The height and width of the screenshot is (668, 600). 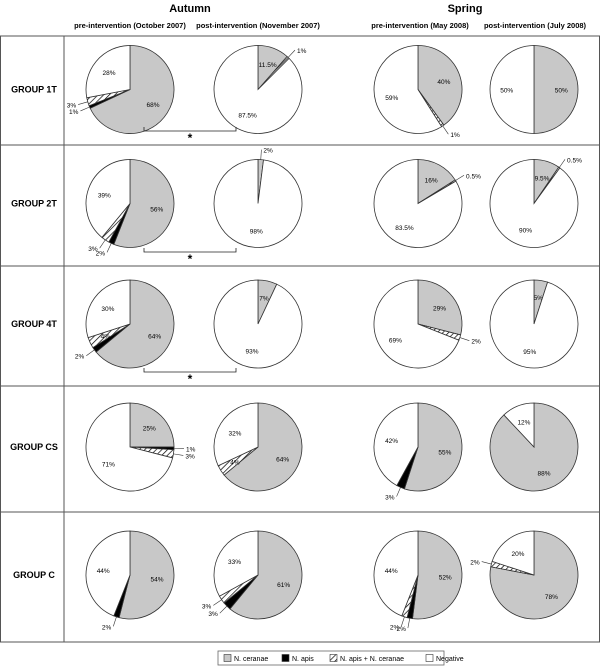 I want to click on slice-label: 44%, so click(x=391, y=571).